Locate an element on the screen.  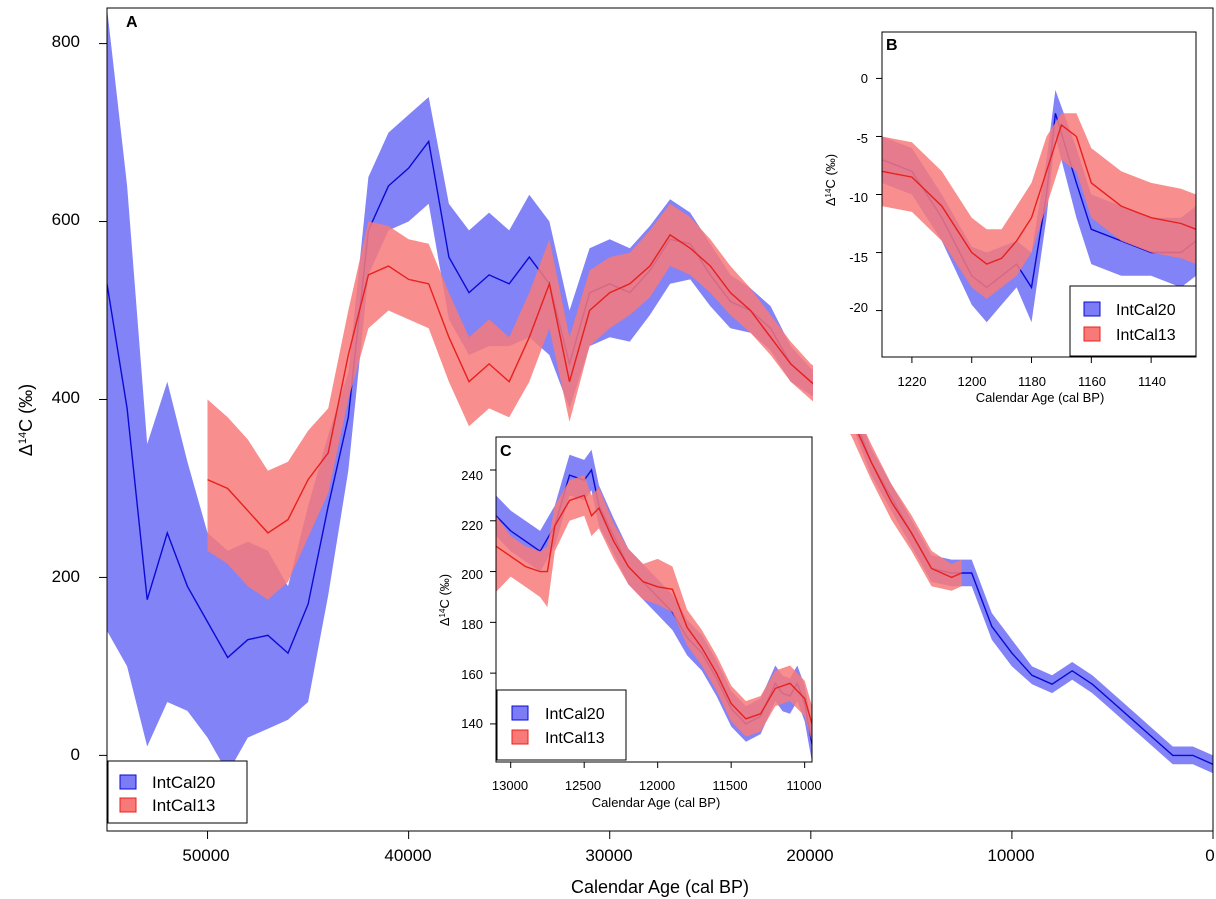
panel-a-legend: IntCal20 IntCal13 is located at coordinates (177, 792).